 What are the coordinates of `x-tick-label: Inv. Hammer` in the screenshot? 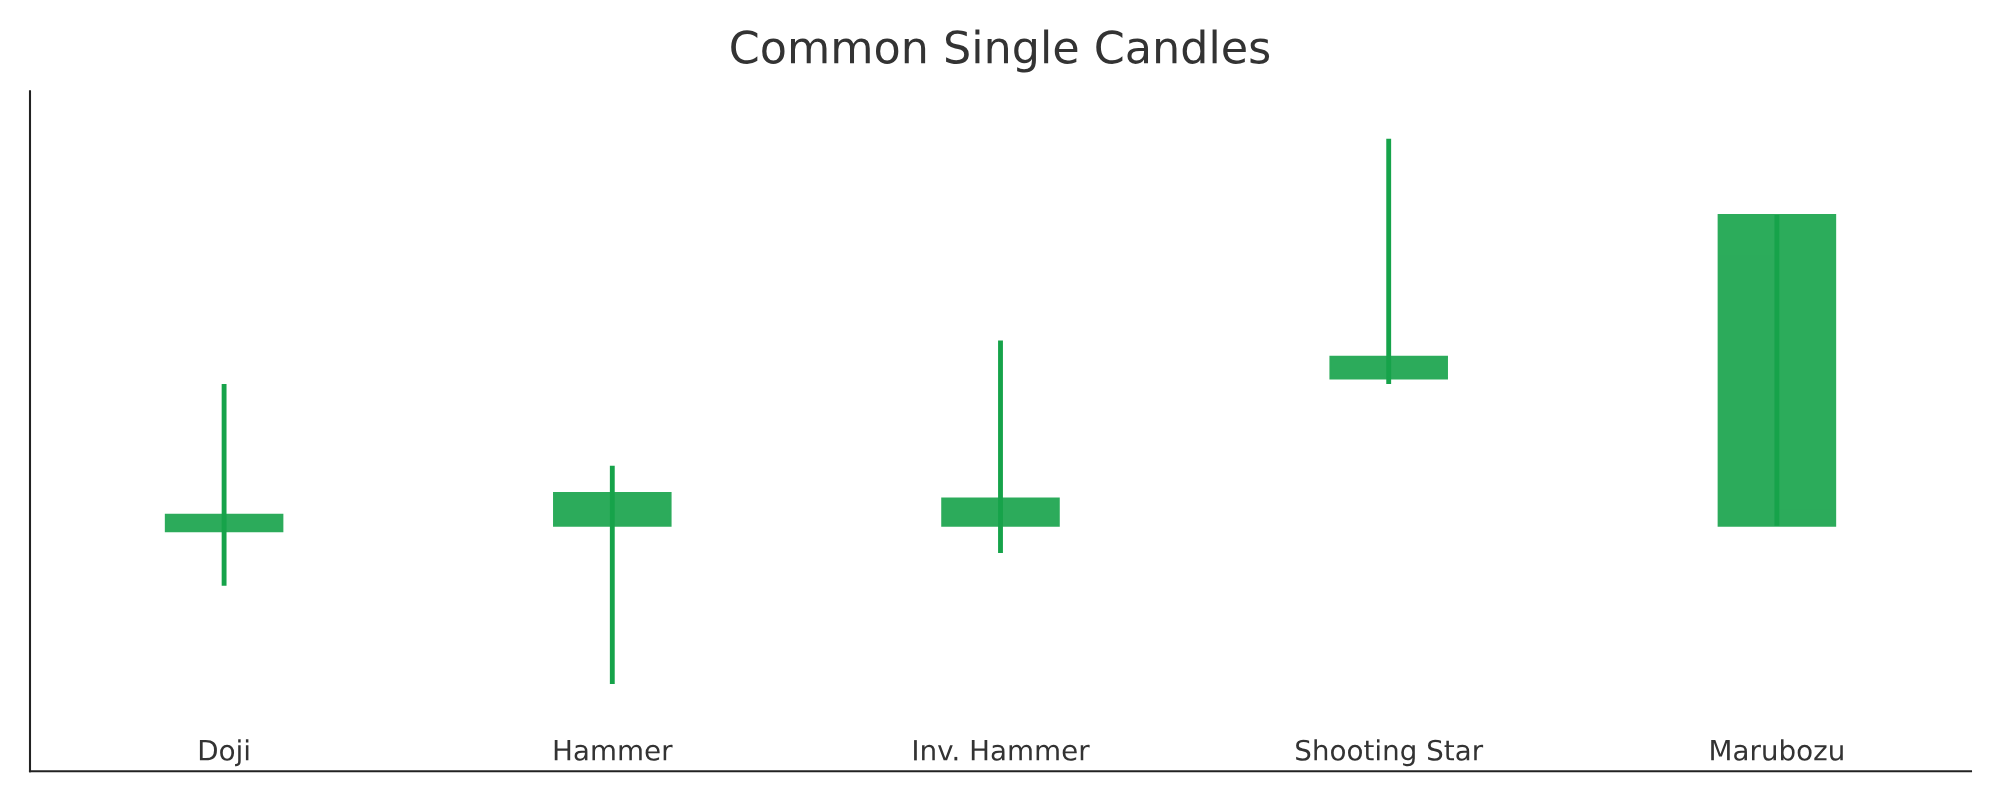 It's located at (1002, 750).